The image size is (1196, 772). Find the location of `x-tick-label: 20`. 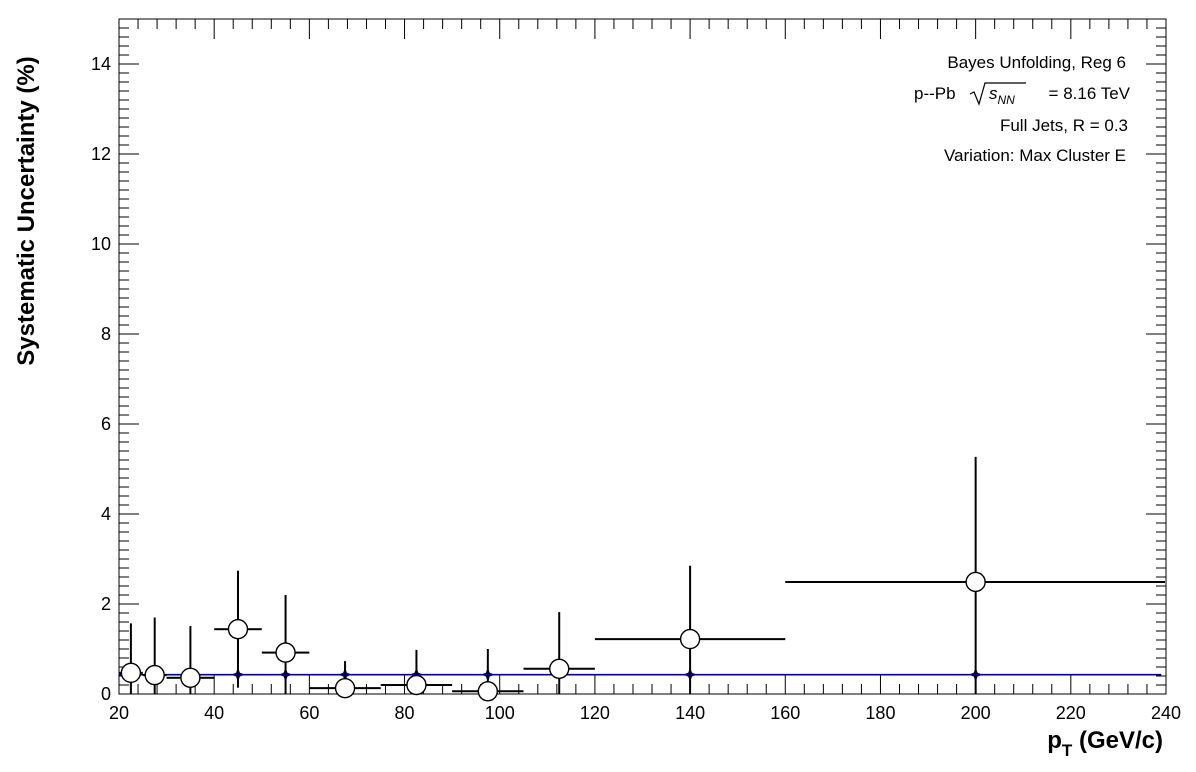

x-tick-label: 20 is located at coordinates (119, 713).